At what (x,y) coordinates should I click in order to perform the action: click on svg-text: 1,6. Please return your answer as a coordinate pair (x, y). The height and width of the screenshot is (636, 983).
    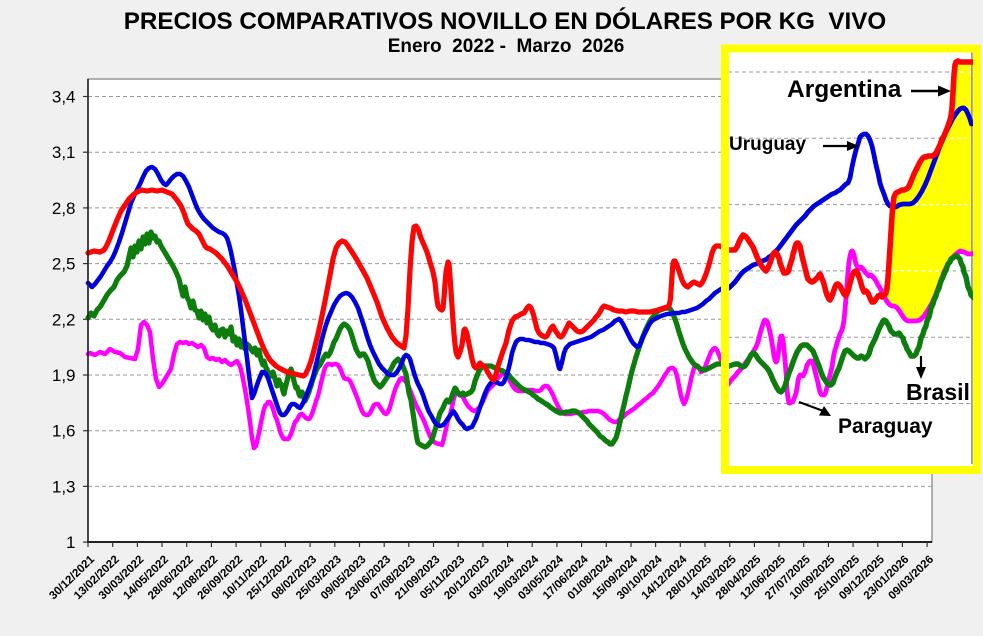
    Looking at the image, I should click on (64, 431).